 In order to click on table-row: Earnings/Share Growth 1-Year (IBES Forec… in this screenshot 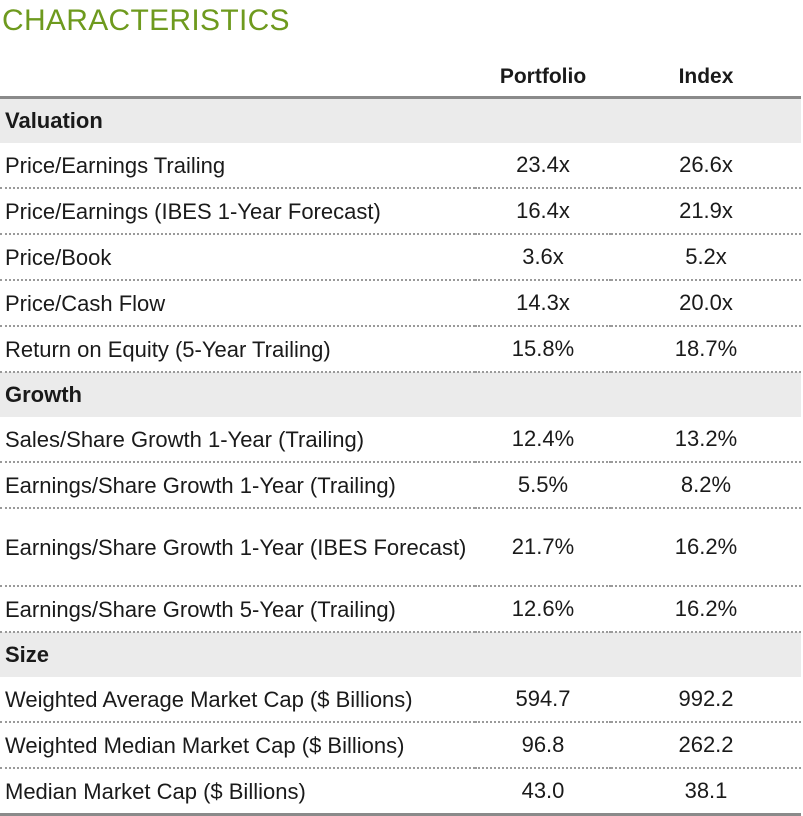, I will do `click(400, 547)`.